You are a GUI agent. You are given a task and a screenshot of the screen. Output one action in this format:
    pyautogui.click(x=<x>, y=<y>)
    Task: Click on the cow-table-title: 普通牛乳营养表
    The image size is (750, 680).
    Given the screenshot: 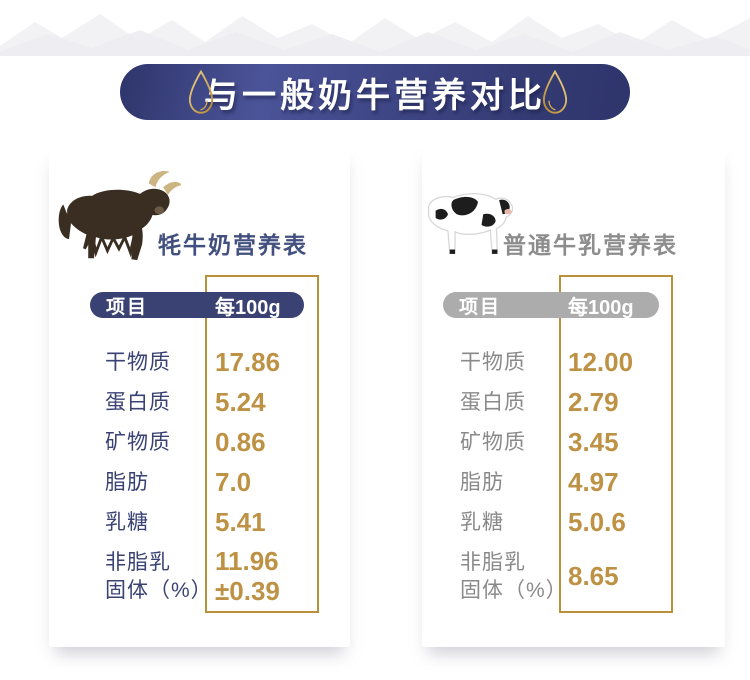 What is the action you would take?
    pyautogui.click(x=590, y=245)
    